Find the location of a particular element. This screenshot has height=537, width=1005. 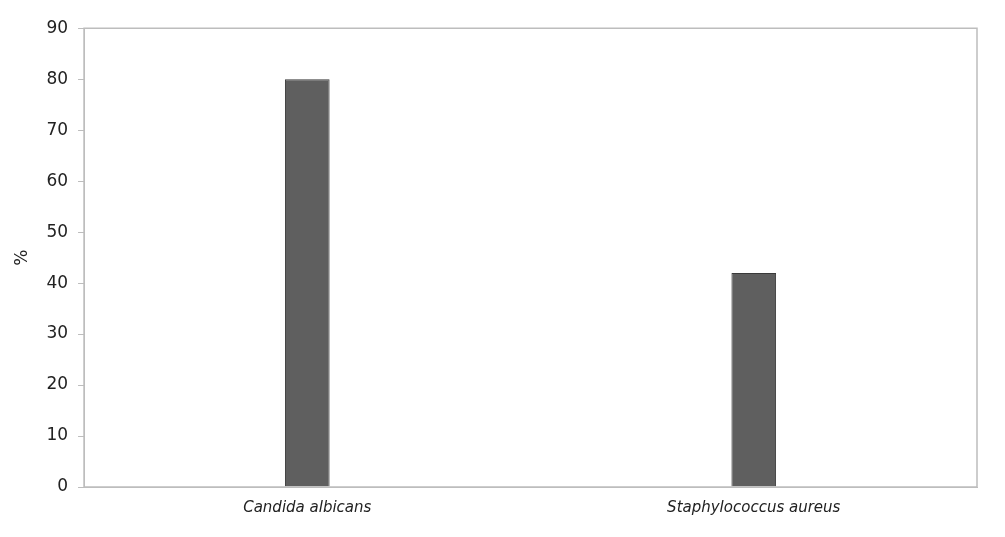

x-tick-label: Candida albicans is located at coordinates (307, 506).